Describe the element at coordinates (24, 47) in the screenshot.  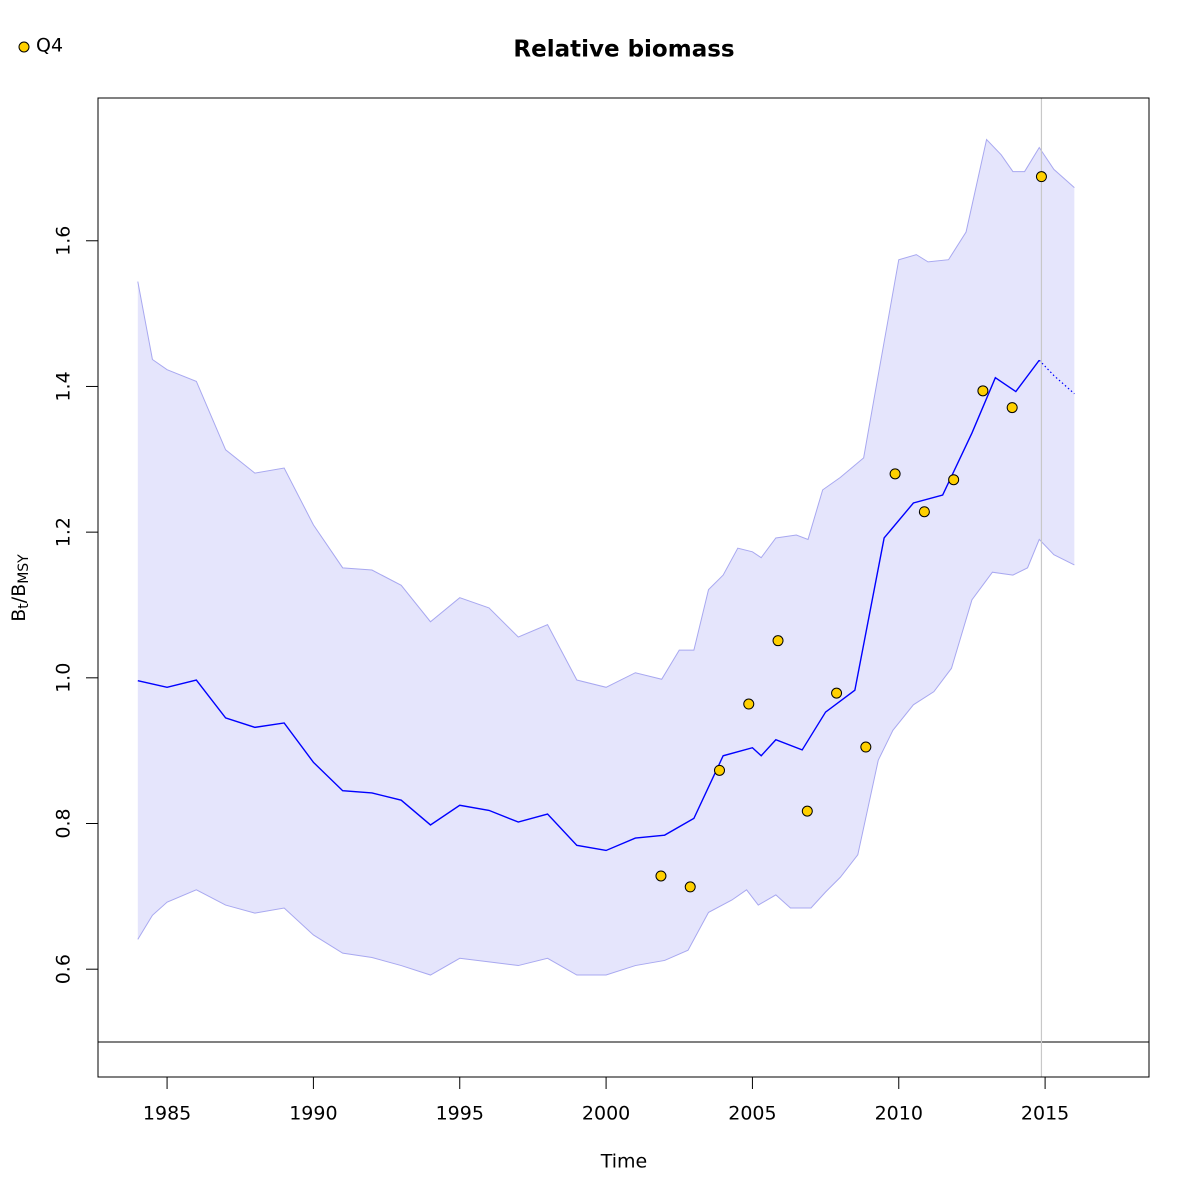
I see `legend-marker` at that location.